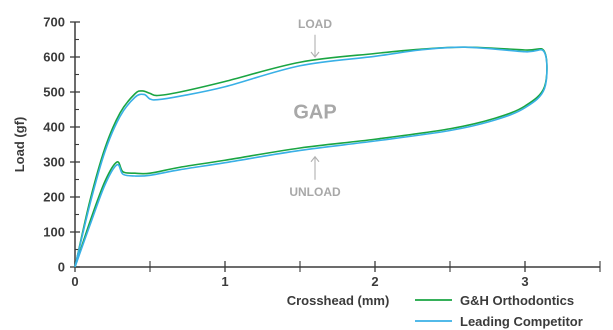  What do you see at coordinates (338, 300) in the screenshot?
I see `x-axis-title: Crosshead (mm)` at bounding box center [338, 300].